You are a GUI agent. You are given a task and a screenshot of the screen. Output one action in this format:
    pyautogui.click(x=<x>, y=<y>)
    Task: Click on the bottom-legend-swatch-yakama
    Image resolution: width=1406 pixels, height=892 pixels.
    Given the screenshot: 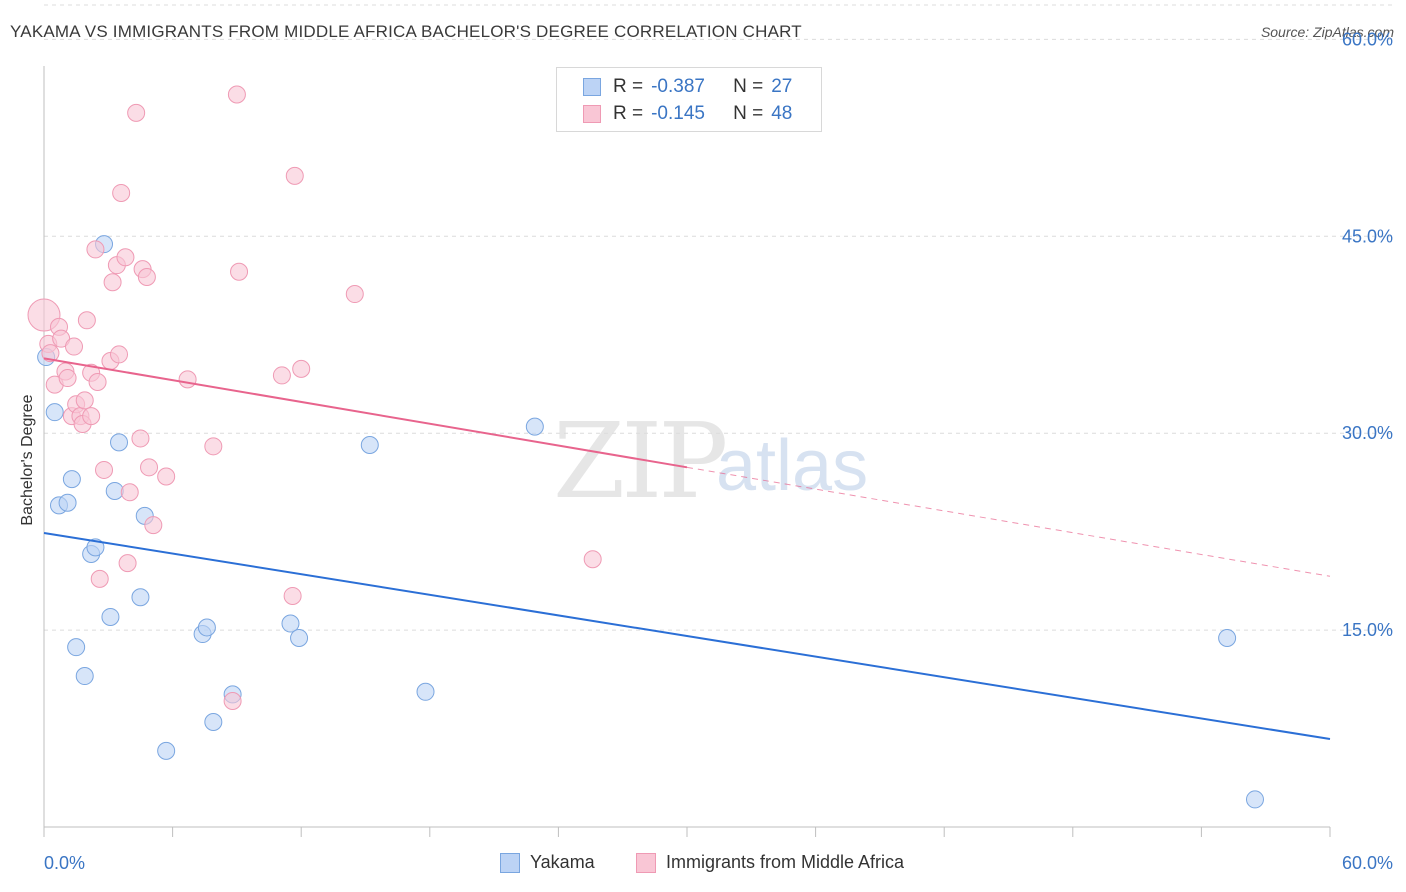 What is the action you would take?
    pyautogui.click(x=510, y=862)
    